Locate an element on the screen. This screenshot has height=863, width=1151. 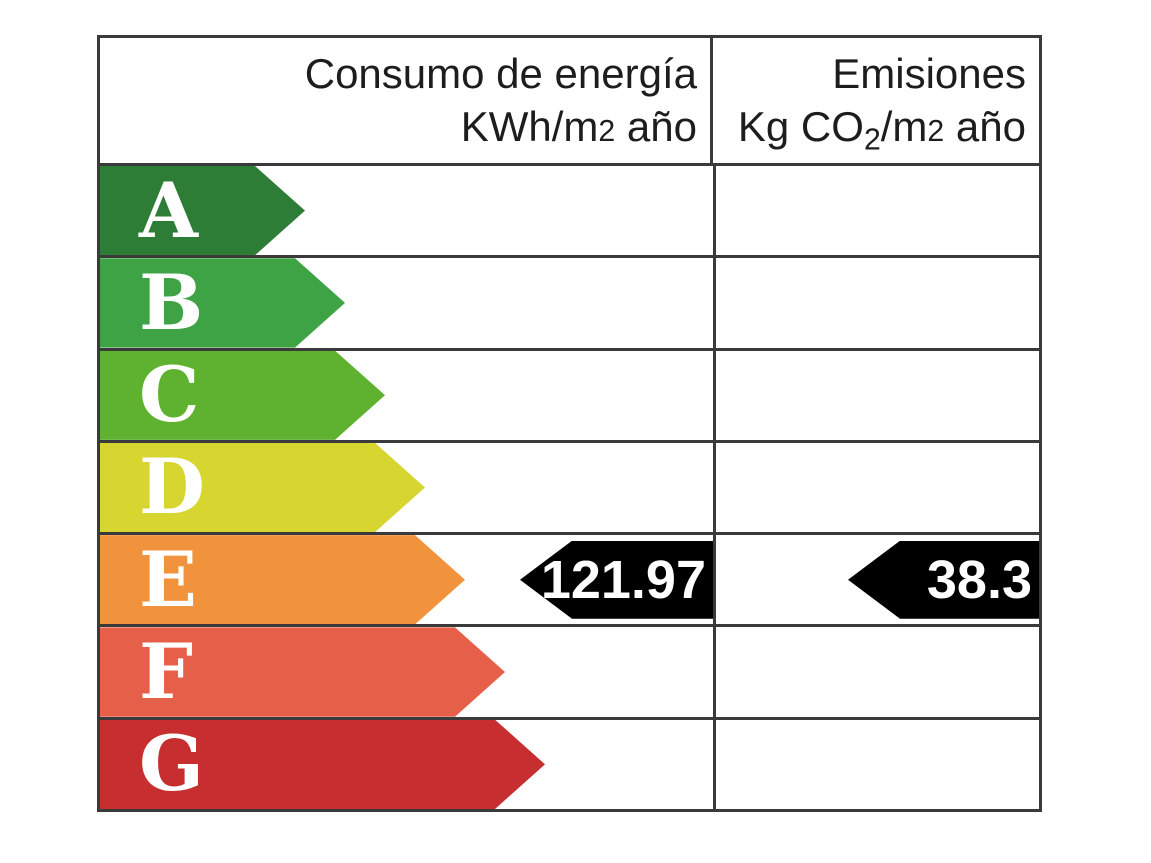
rating-e-arrow: E is located at coordinates (282, 579).